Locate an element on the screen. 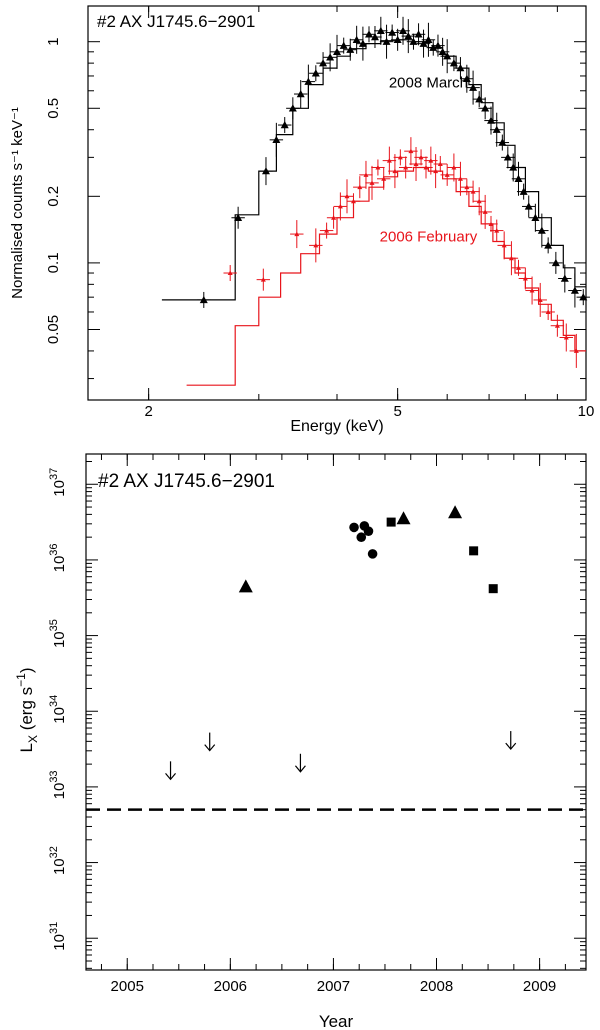 This screenshot has height=1030, width=600. series-annotation: 2008 March is located at coordinates (428, 83).